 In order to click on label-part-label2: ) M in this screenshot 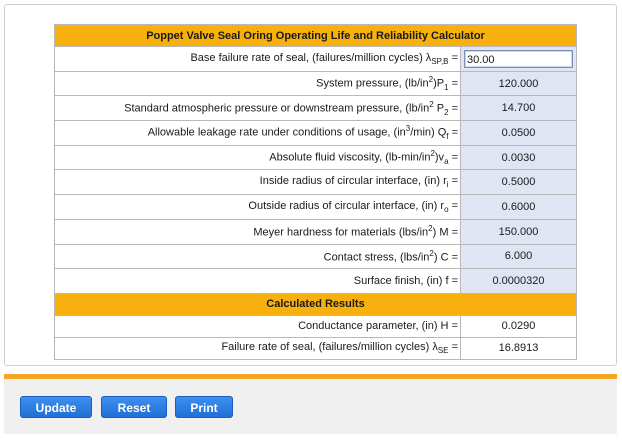, I will do `click(440, 232)`.